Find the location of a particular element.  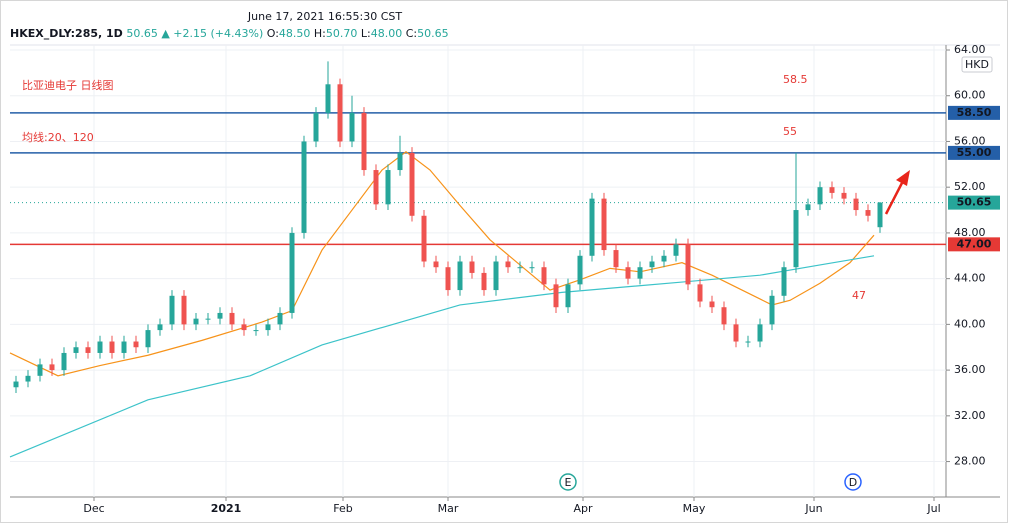

x-tick-label: Dec is located at coordinates (93, 508).